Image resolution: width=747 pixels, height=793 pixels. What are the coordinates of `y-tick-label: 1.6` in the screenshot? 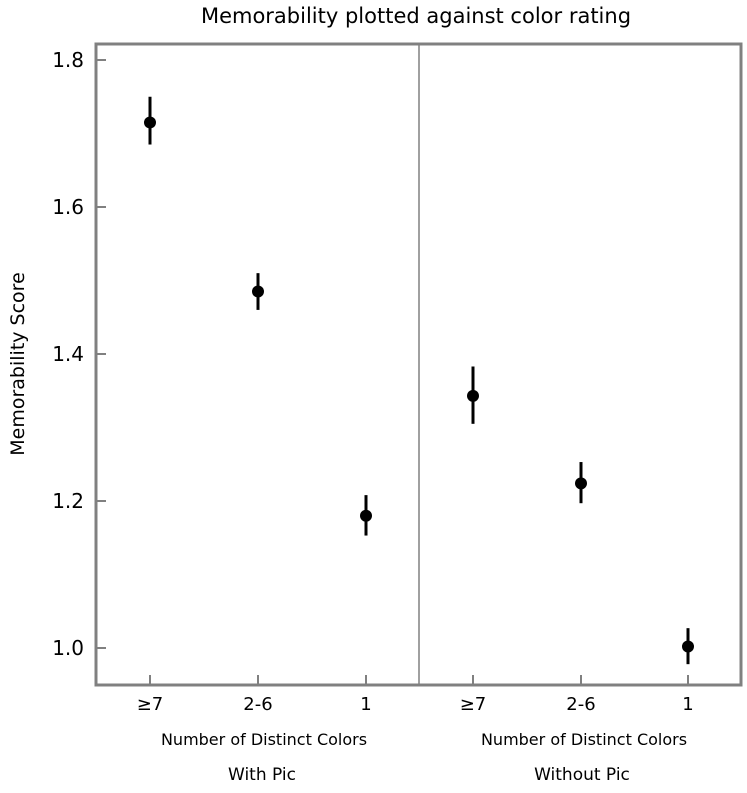 It's located at (68, 207).